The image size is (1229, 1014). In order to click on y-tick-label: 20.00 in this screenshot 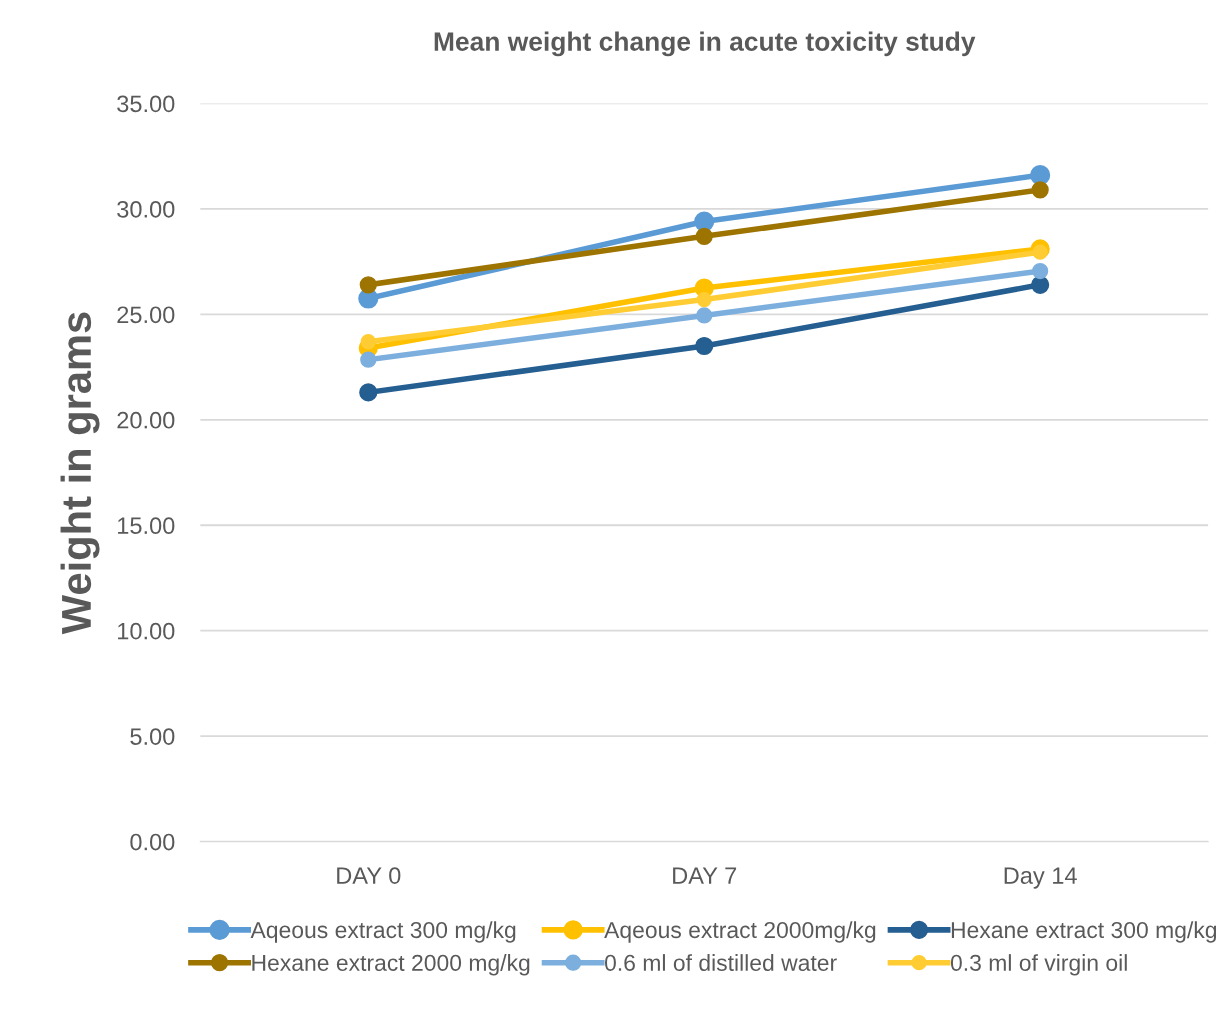, I will do `click(146, 420)`.